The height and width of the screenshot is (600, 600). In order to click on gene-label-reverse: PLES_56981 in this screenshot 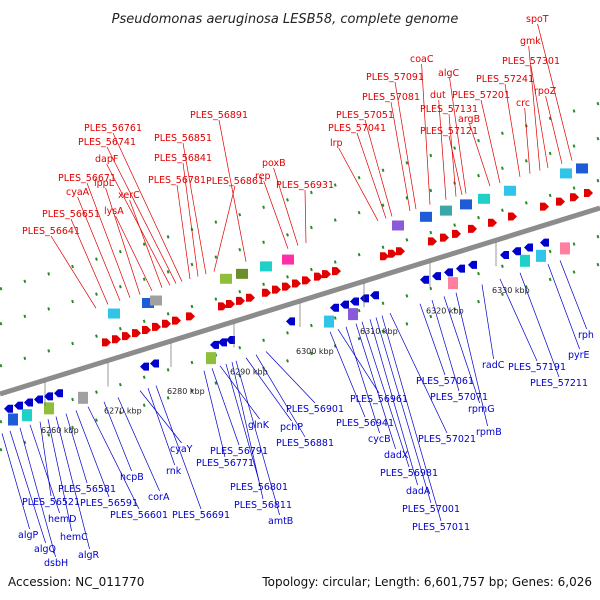, I will do `click(409, 473)`.